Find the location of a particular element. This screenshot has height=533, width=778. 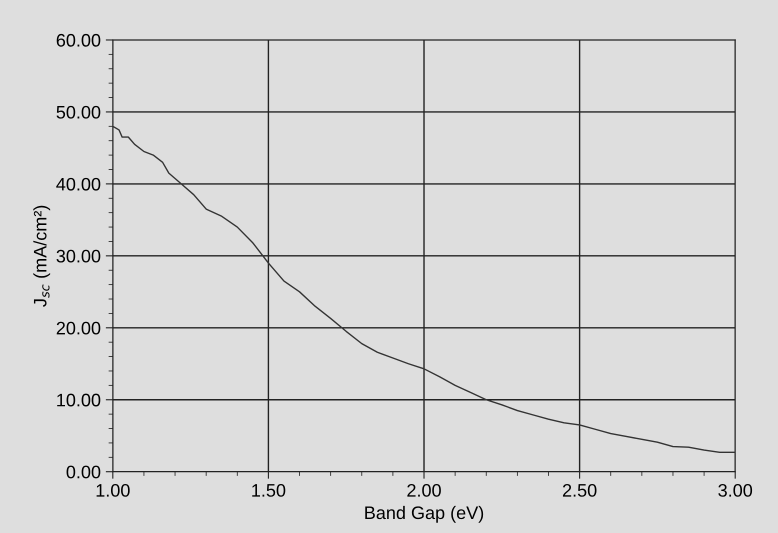

y-tick-label: 40.00 is located at coordinates (78, 184).